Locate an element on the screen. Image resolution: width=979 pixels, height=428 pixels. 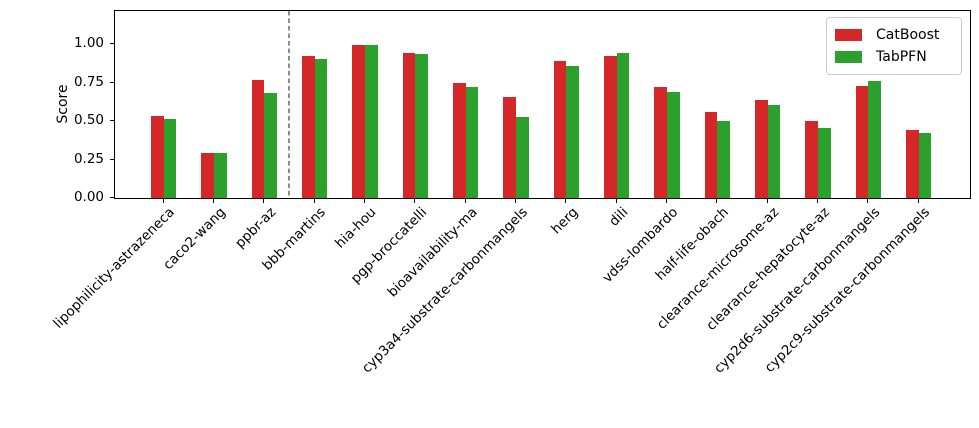
legend: CatBoost TabPFN is located at coordinates (894, 46).